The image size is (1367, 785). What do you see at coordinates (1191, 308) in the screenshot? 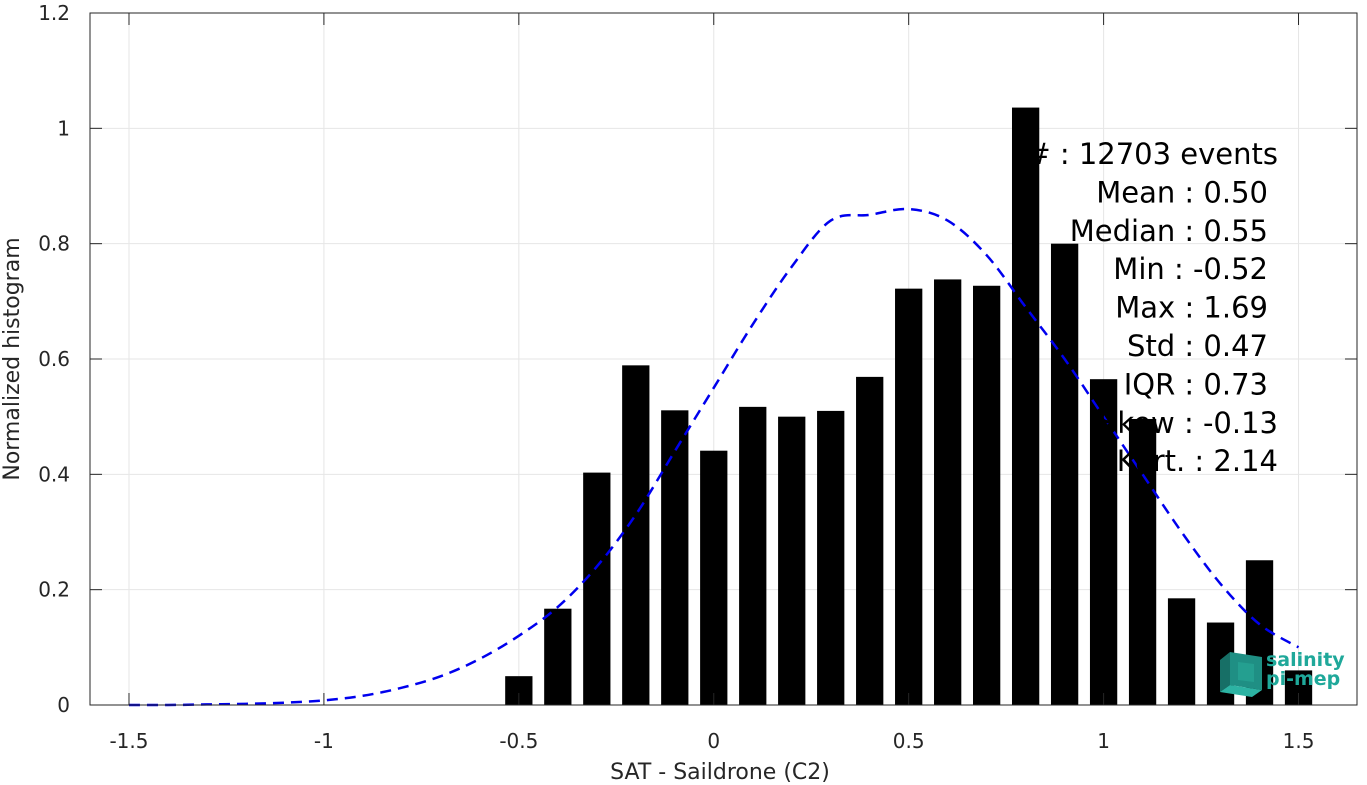
I see `stat-line: Max : 1.69` at bounding box center [1191, 308].